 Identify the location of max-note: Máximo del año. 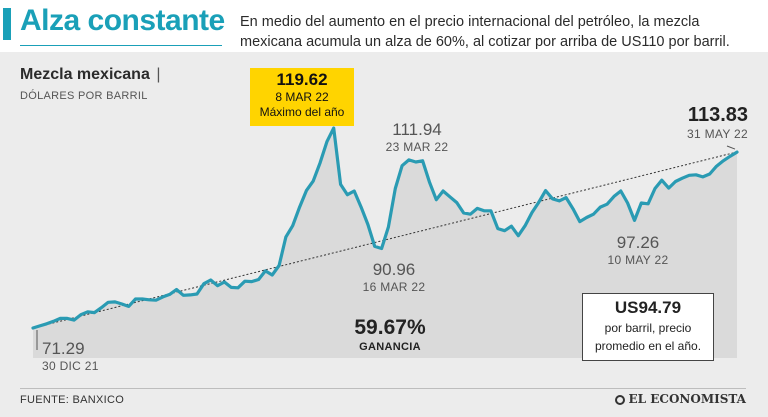
(302, 112).